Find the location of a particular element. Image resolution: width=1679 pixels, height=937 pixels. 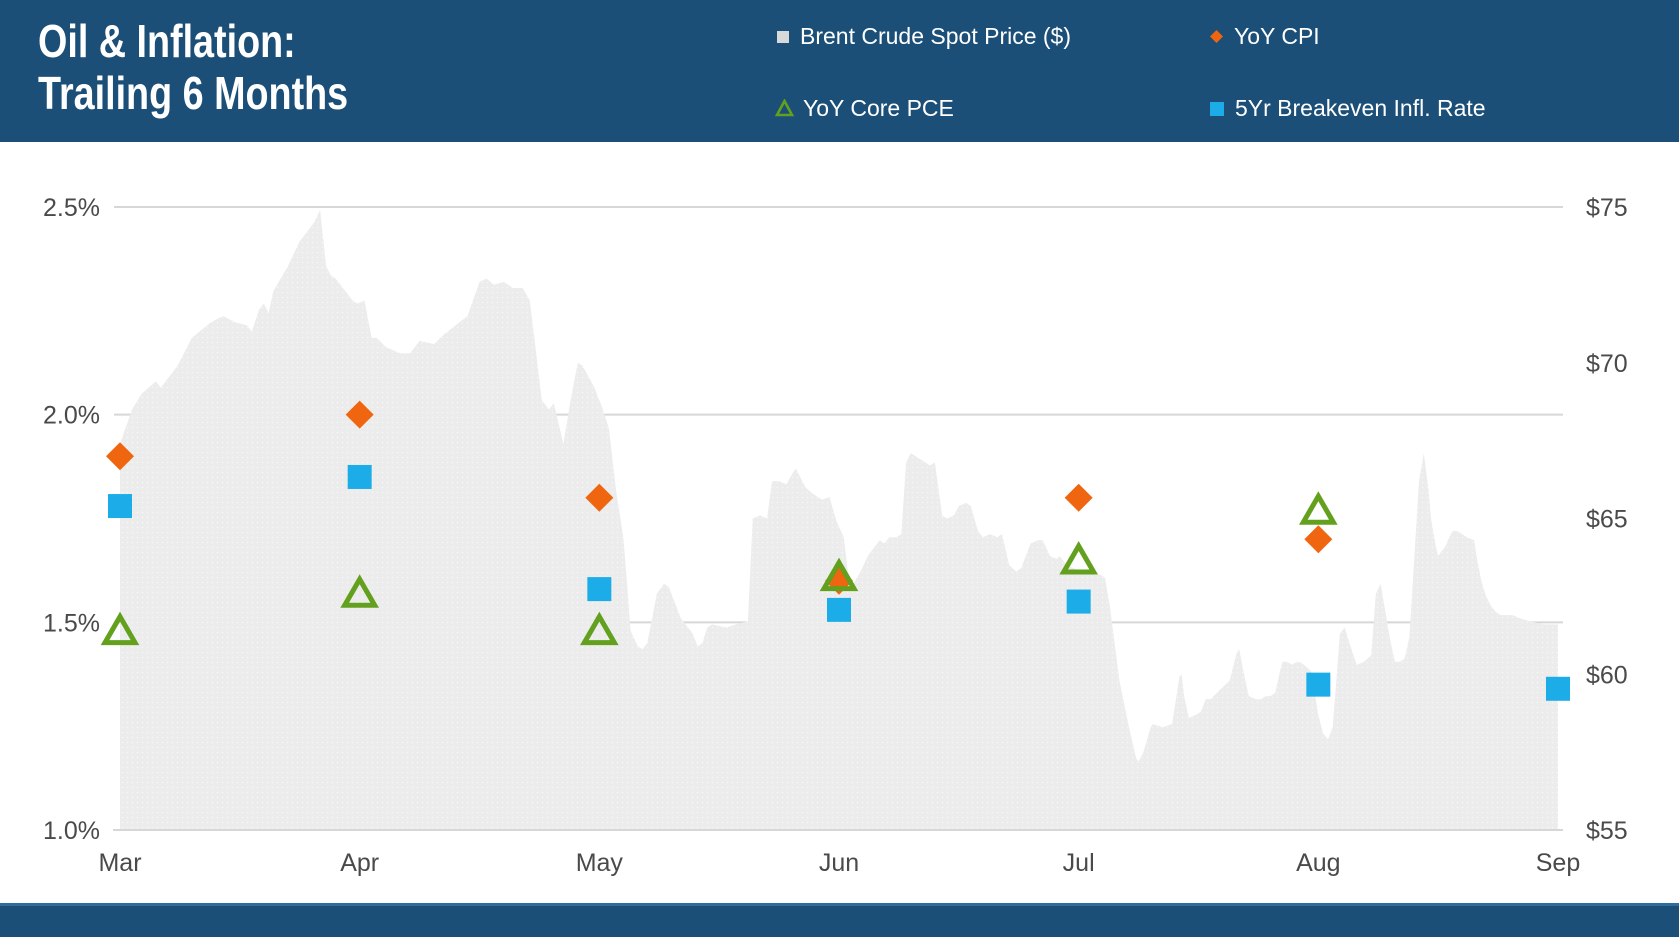

core-pce-triangle-marker-mar is located at coordinates (120, 628).